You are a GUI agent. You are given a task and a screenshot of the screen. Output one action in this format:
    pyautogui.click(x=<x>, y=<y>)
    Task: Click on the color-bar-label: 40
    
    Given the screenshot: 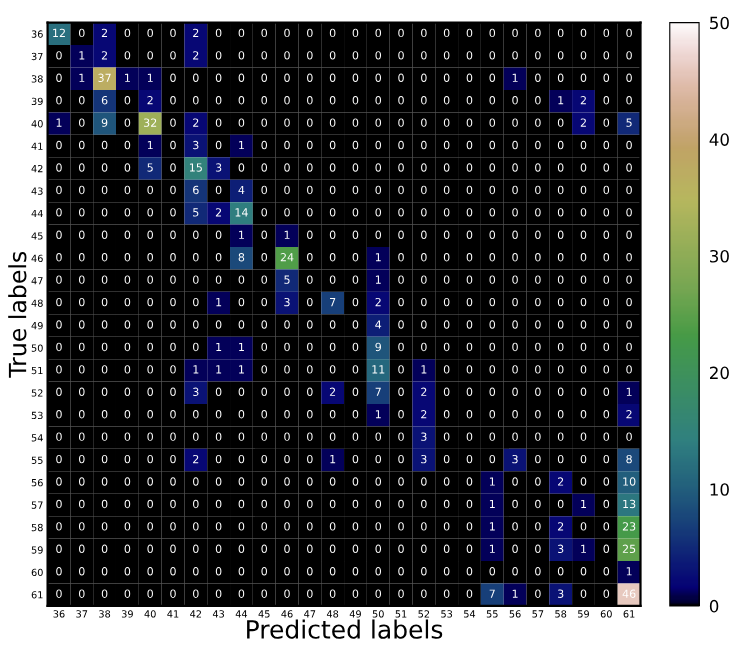 What is the action you would take?
    pyautogui.click(x=719, y=139)
    